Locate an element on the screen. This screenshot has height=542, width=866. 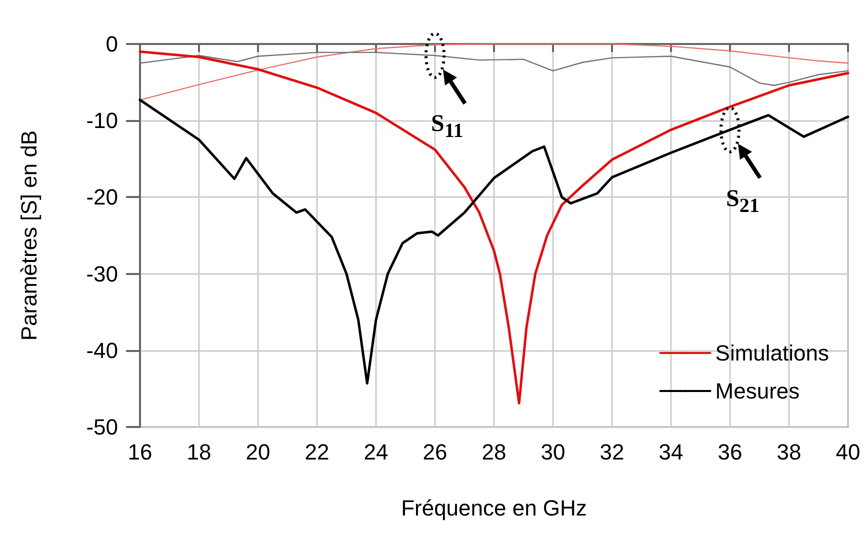
x-tick-label: 18 is located at coordinates (199, 452).